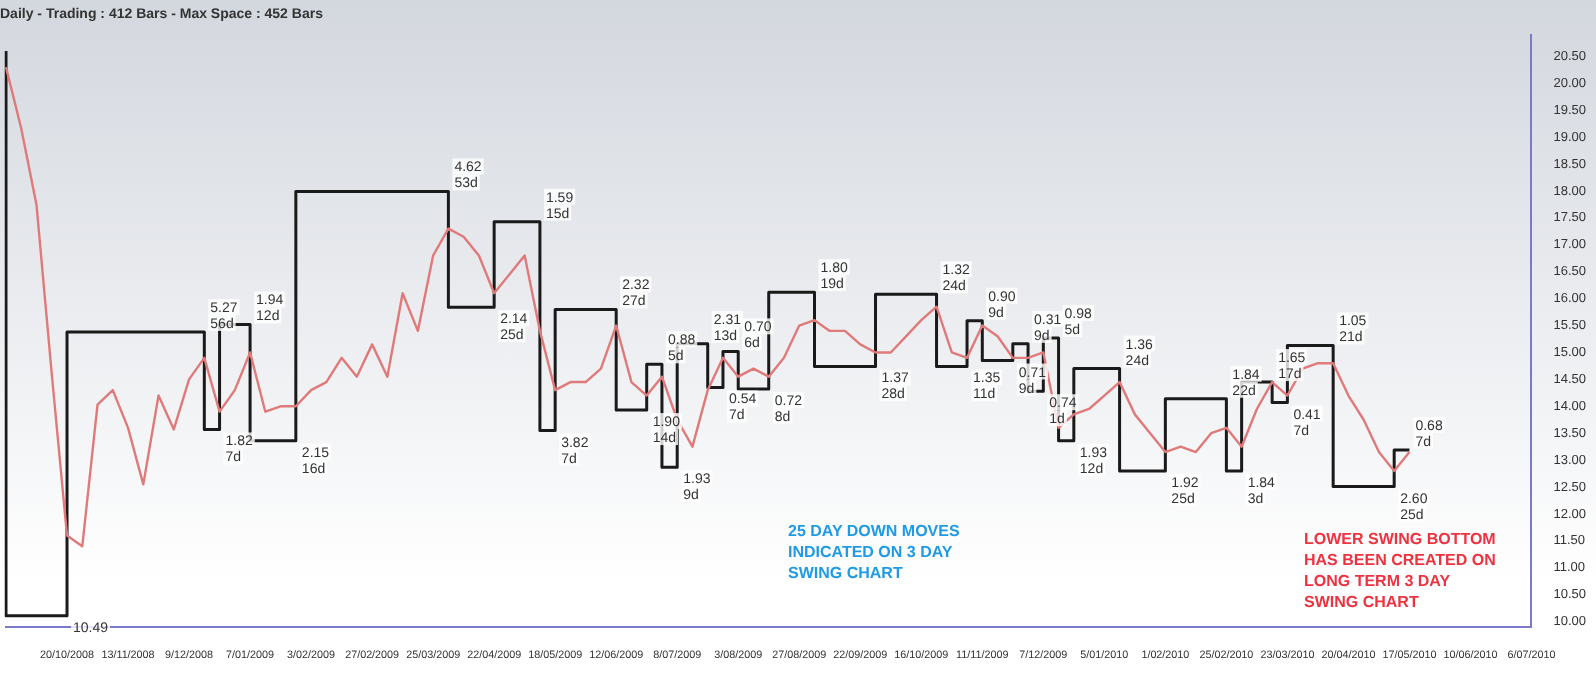  I want to click on annotation: 25 DAY DOWN MOVES INDICATED ON 3 DAY SWING CHART, so click(874, 552).